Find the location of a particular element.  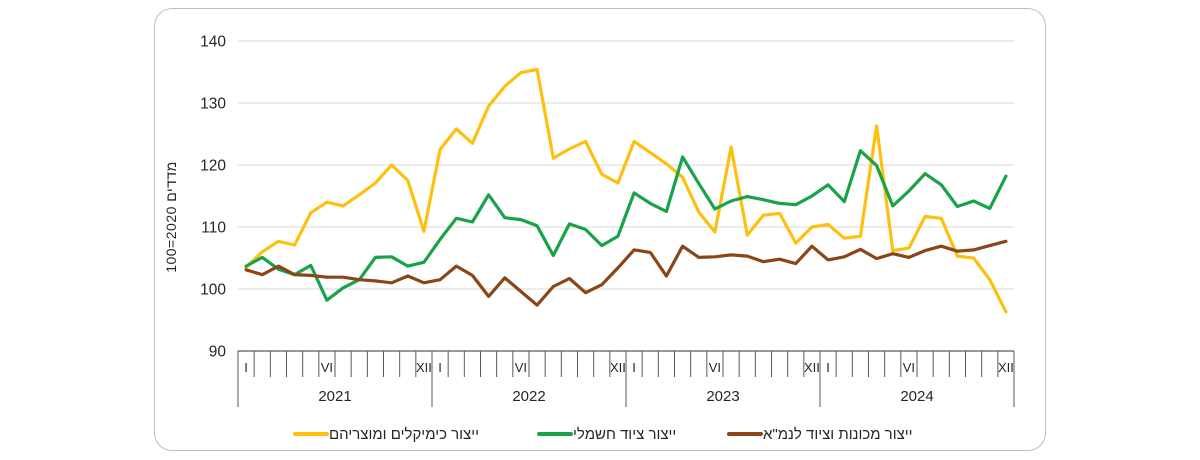

year-label: 2024 is located at coordinates (916, 396).